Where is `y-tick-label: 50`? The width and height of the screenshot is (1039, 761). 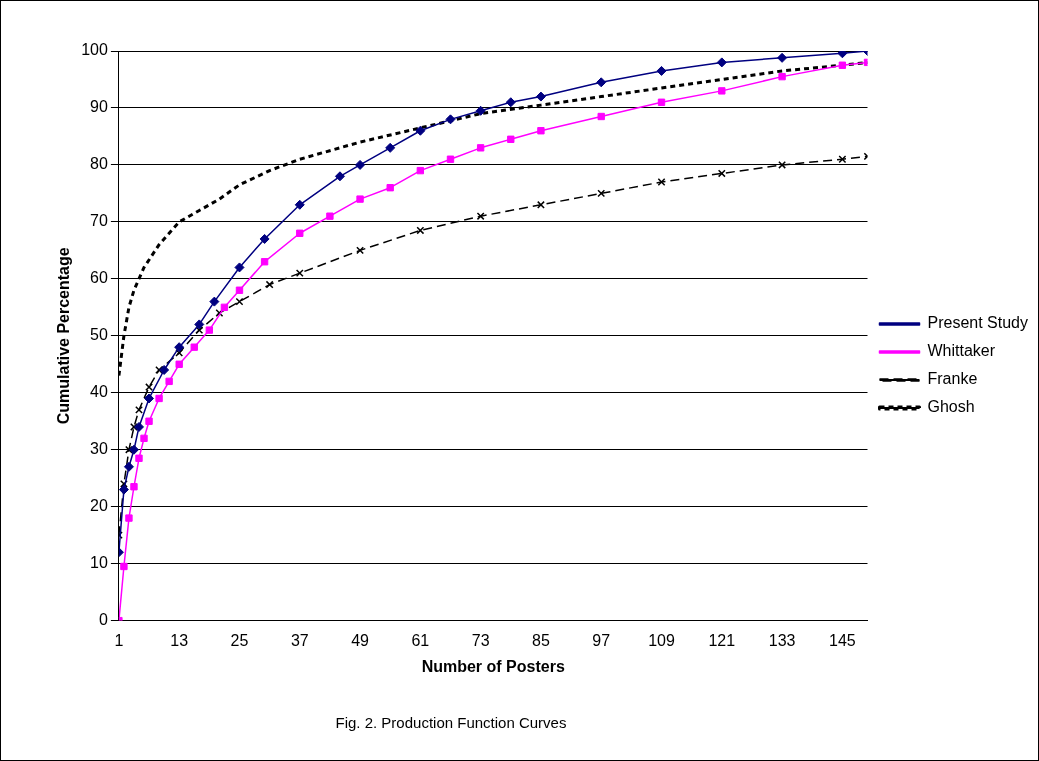 y-tick-label: 50 is located at coordinates (99, 335).